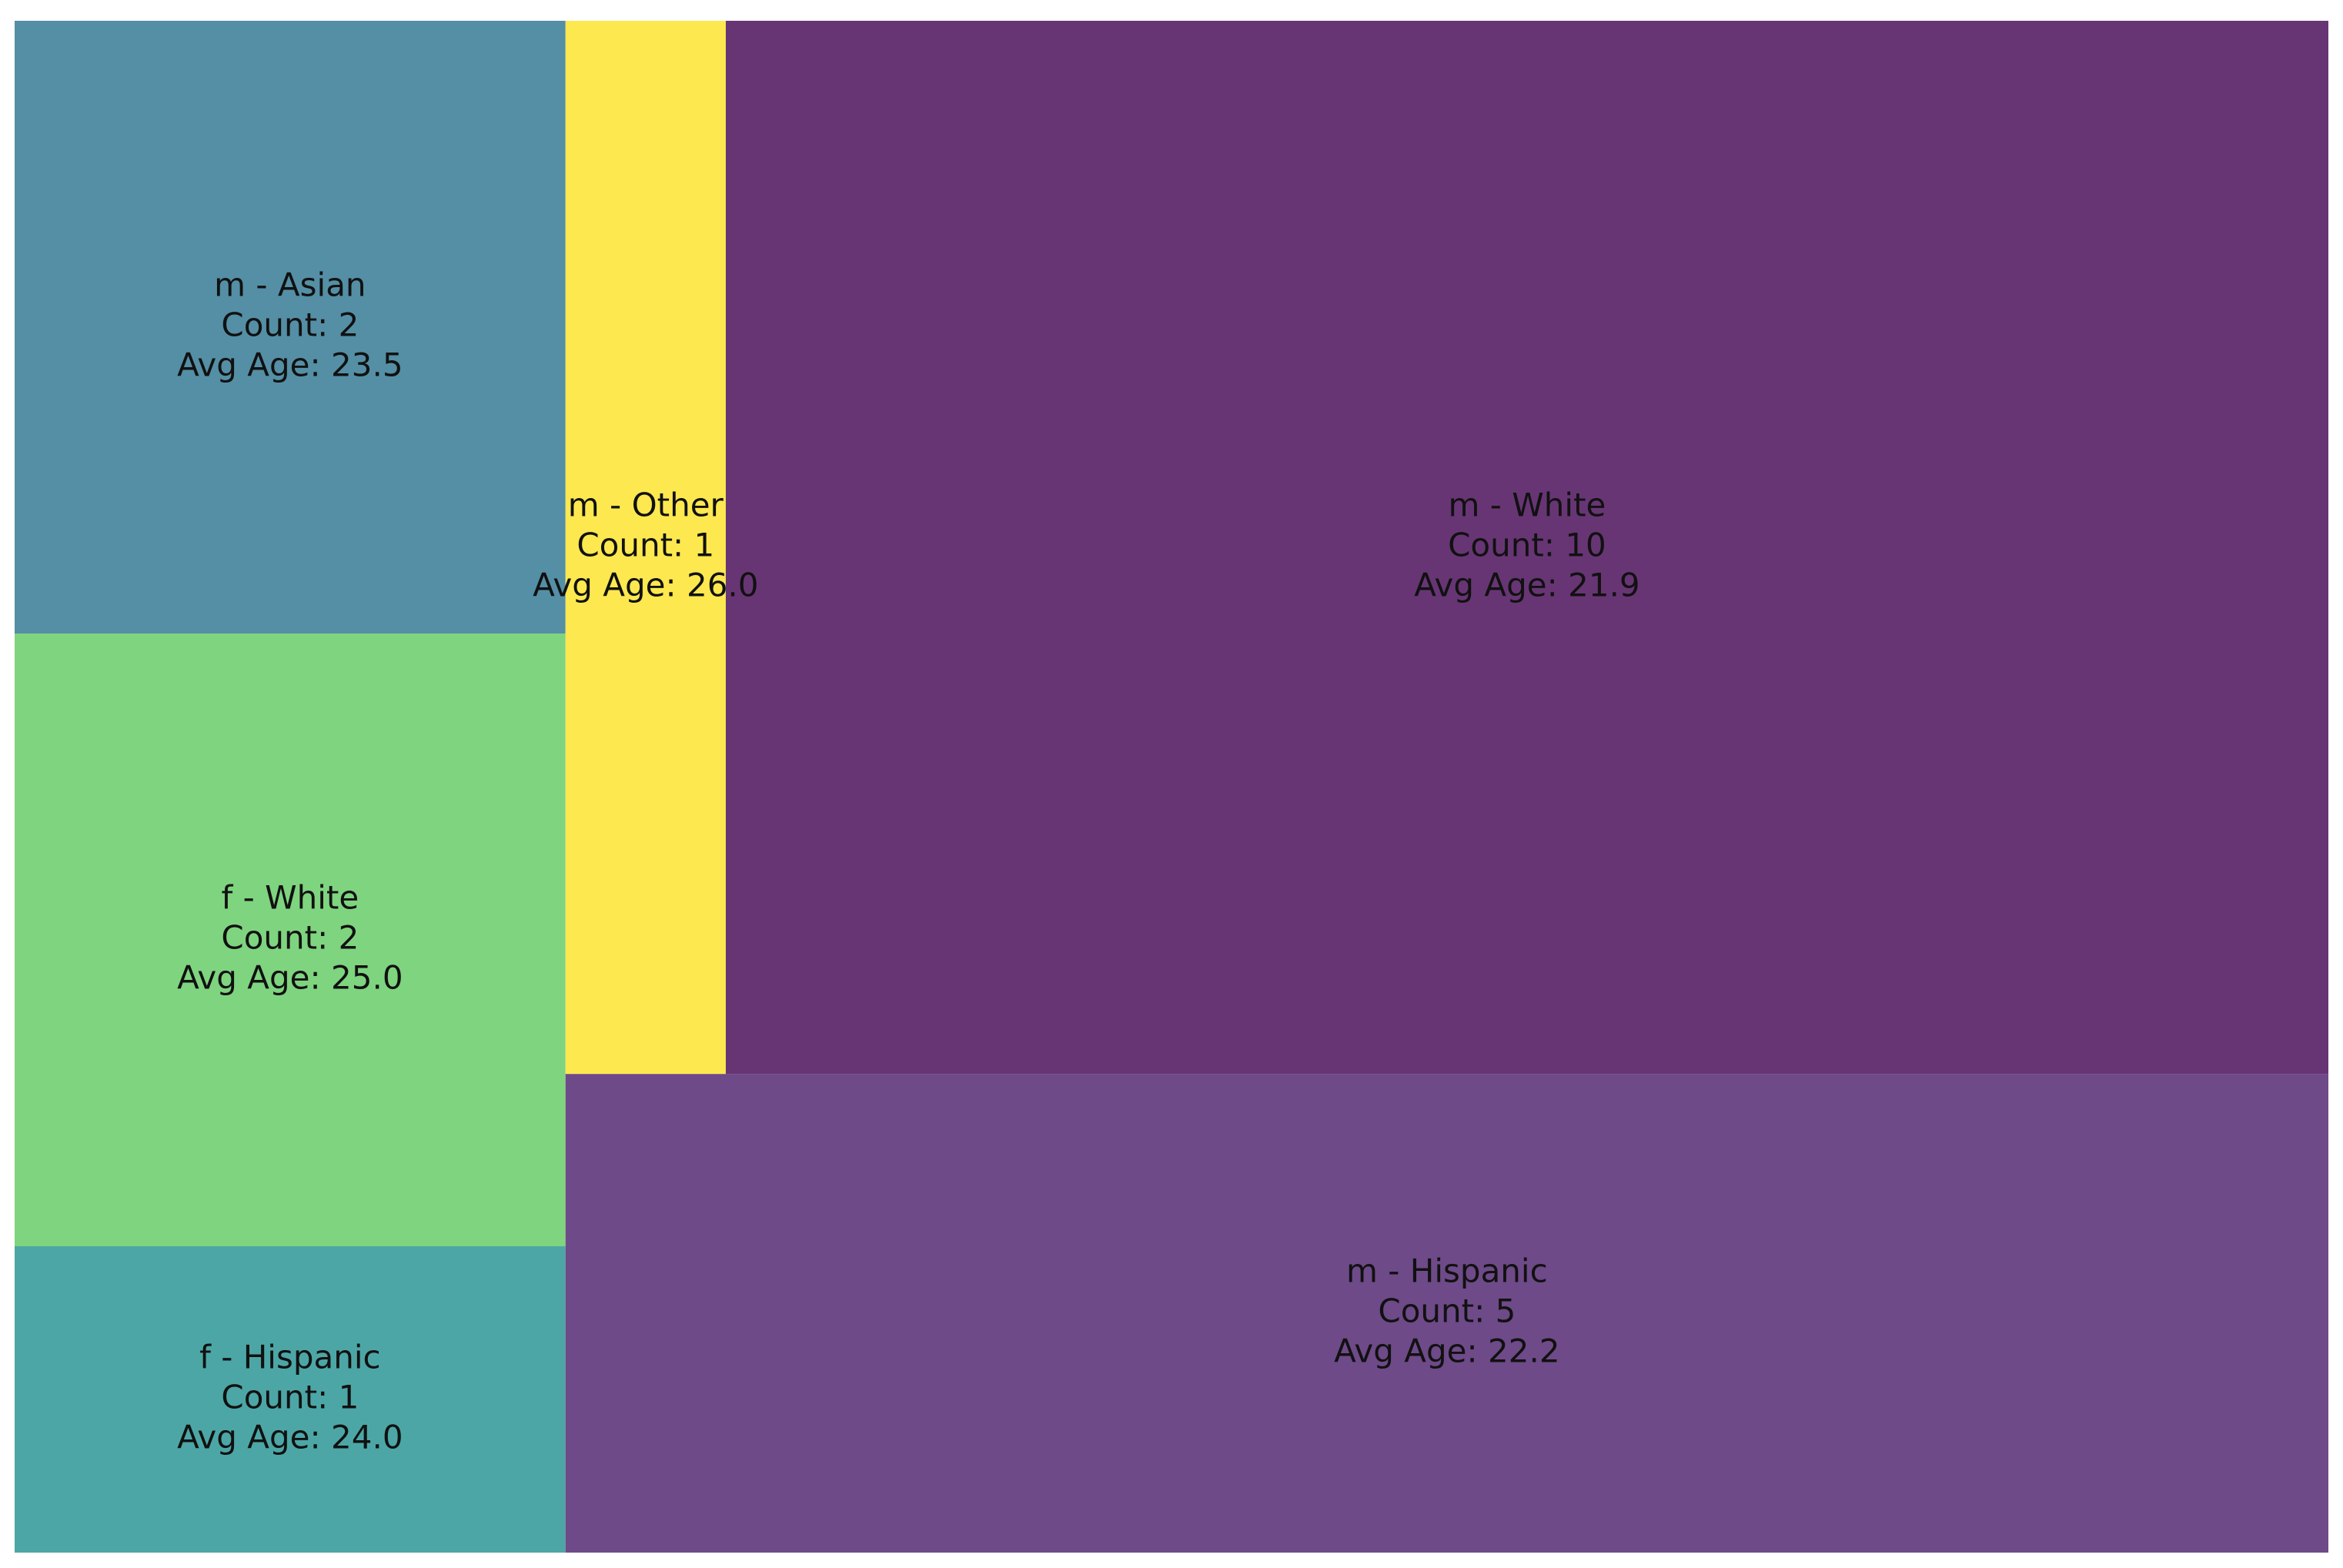 This screenshot has width=2343, height=1568. What do you see at coordinates (290, 365) in the screenshot?
I see `avg-age-label: Avg Age: 23.5` at bounding box center [290, 365].